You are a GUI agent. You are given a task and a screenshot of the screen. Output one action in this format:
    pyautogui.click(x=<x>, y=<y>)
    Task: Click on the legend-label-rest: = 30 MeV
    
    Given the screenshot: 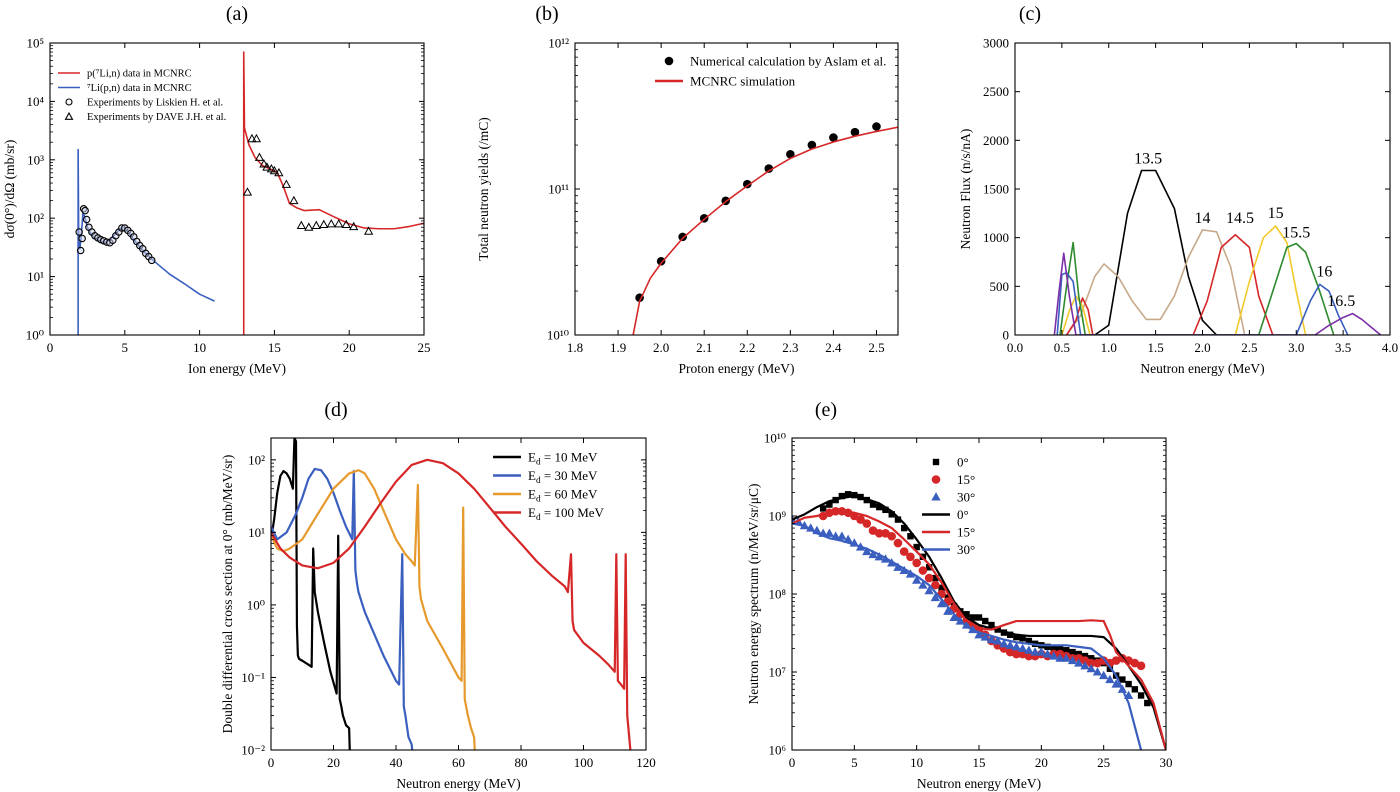 What is the action you would take?
    pyautogui.click(x=569, y=475)
    